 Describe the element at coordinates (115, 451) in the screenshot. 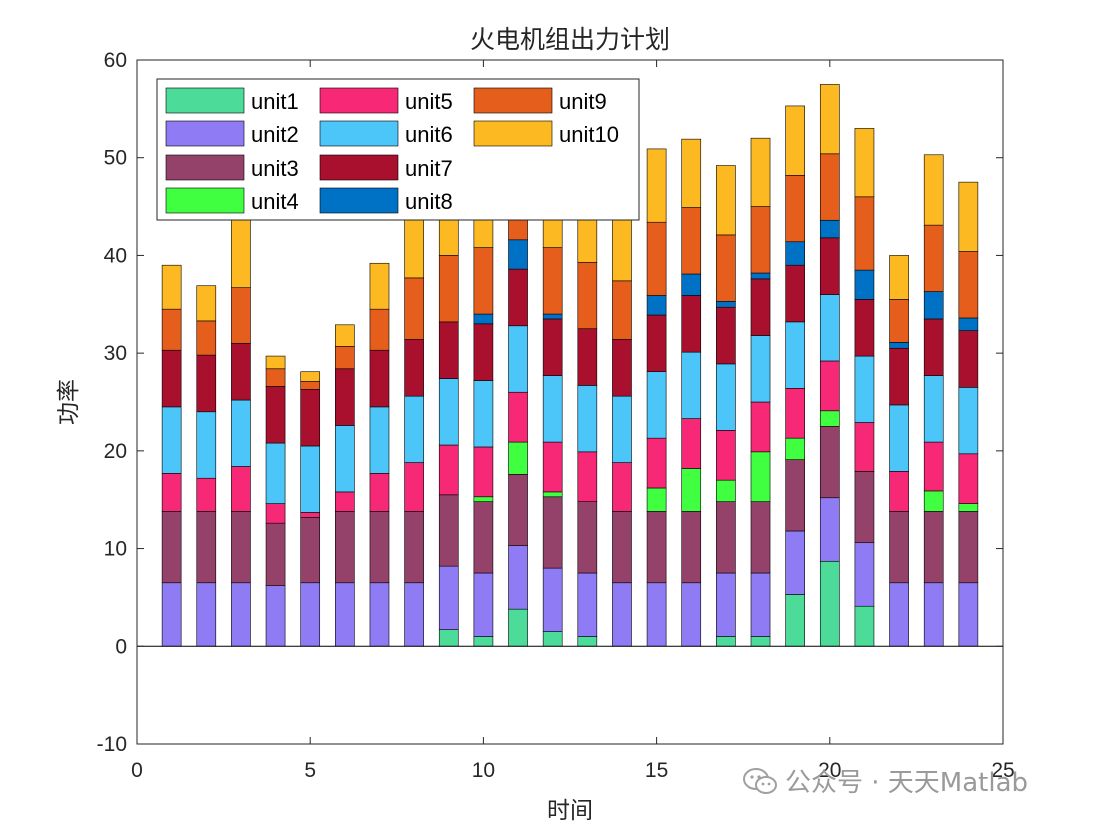

I see `y-tick-label: 20` at that location.